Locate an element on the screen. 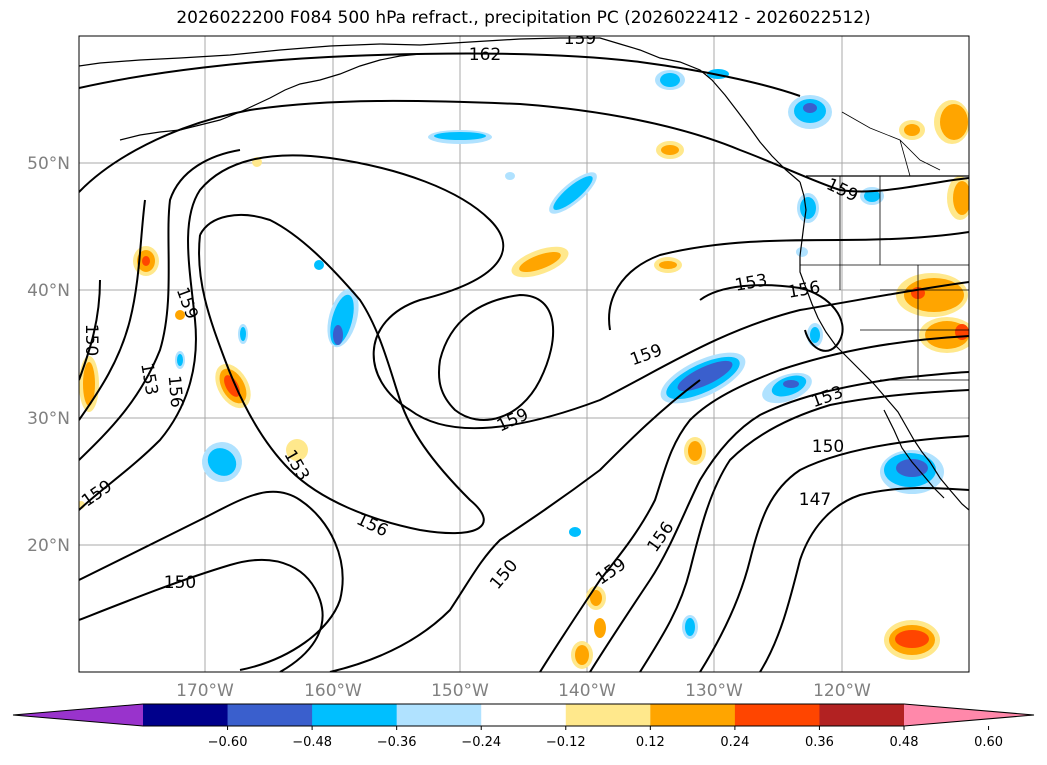 This screenshot has width=1047, height=765. lat-labels: 50°N 40°N 30°N 20°N is located at coordinates (48, 355).